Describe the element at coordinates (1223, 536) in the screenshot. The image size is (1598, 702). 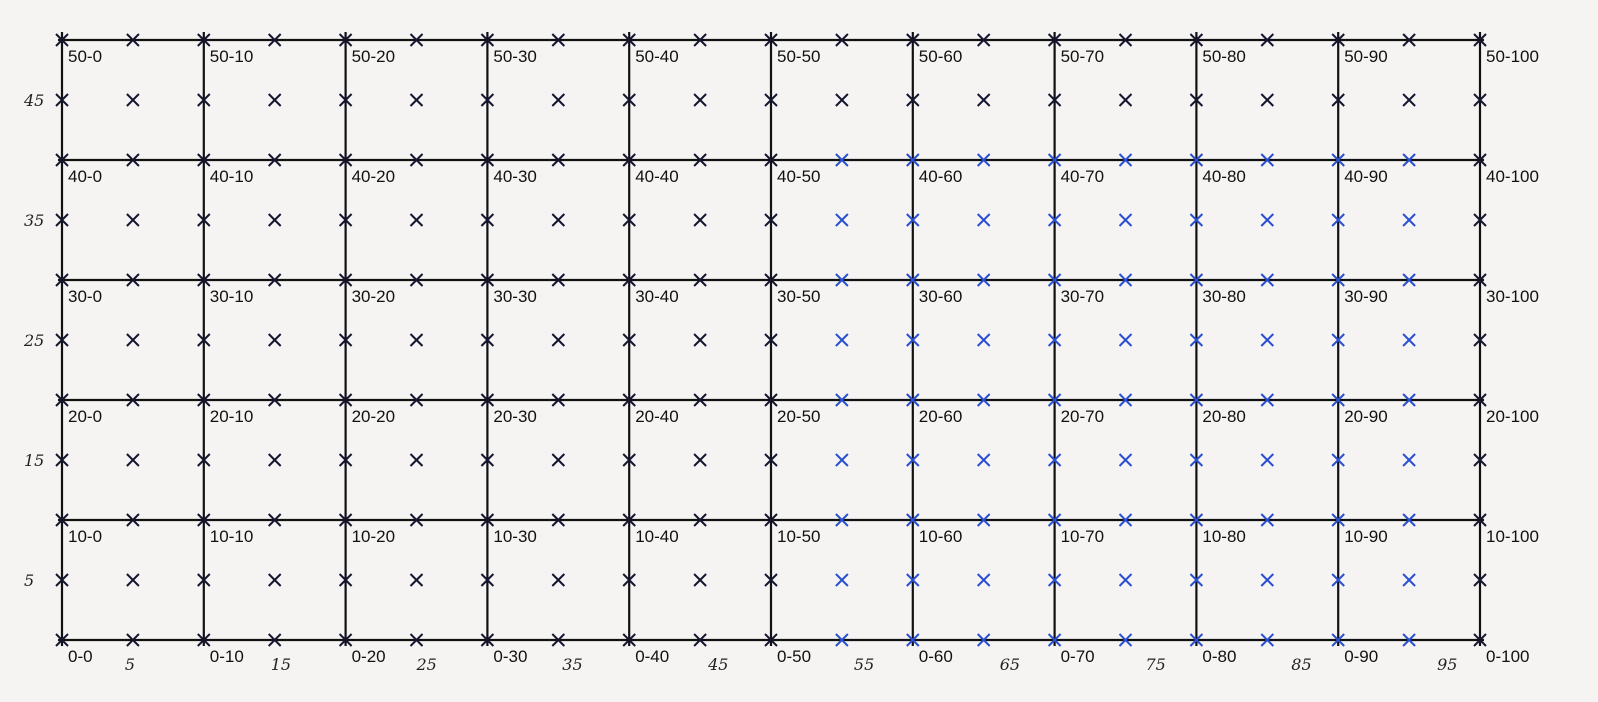
I see `node-label: 10-80` at that location.